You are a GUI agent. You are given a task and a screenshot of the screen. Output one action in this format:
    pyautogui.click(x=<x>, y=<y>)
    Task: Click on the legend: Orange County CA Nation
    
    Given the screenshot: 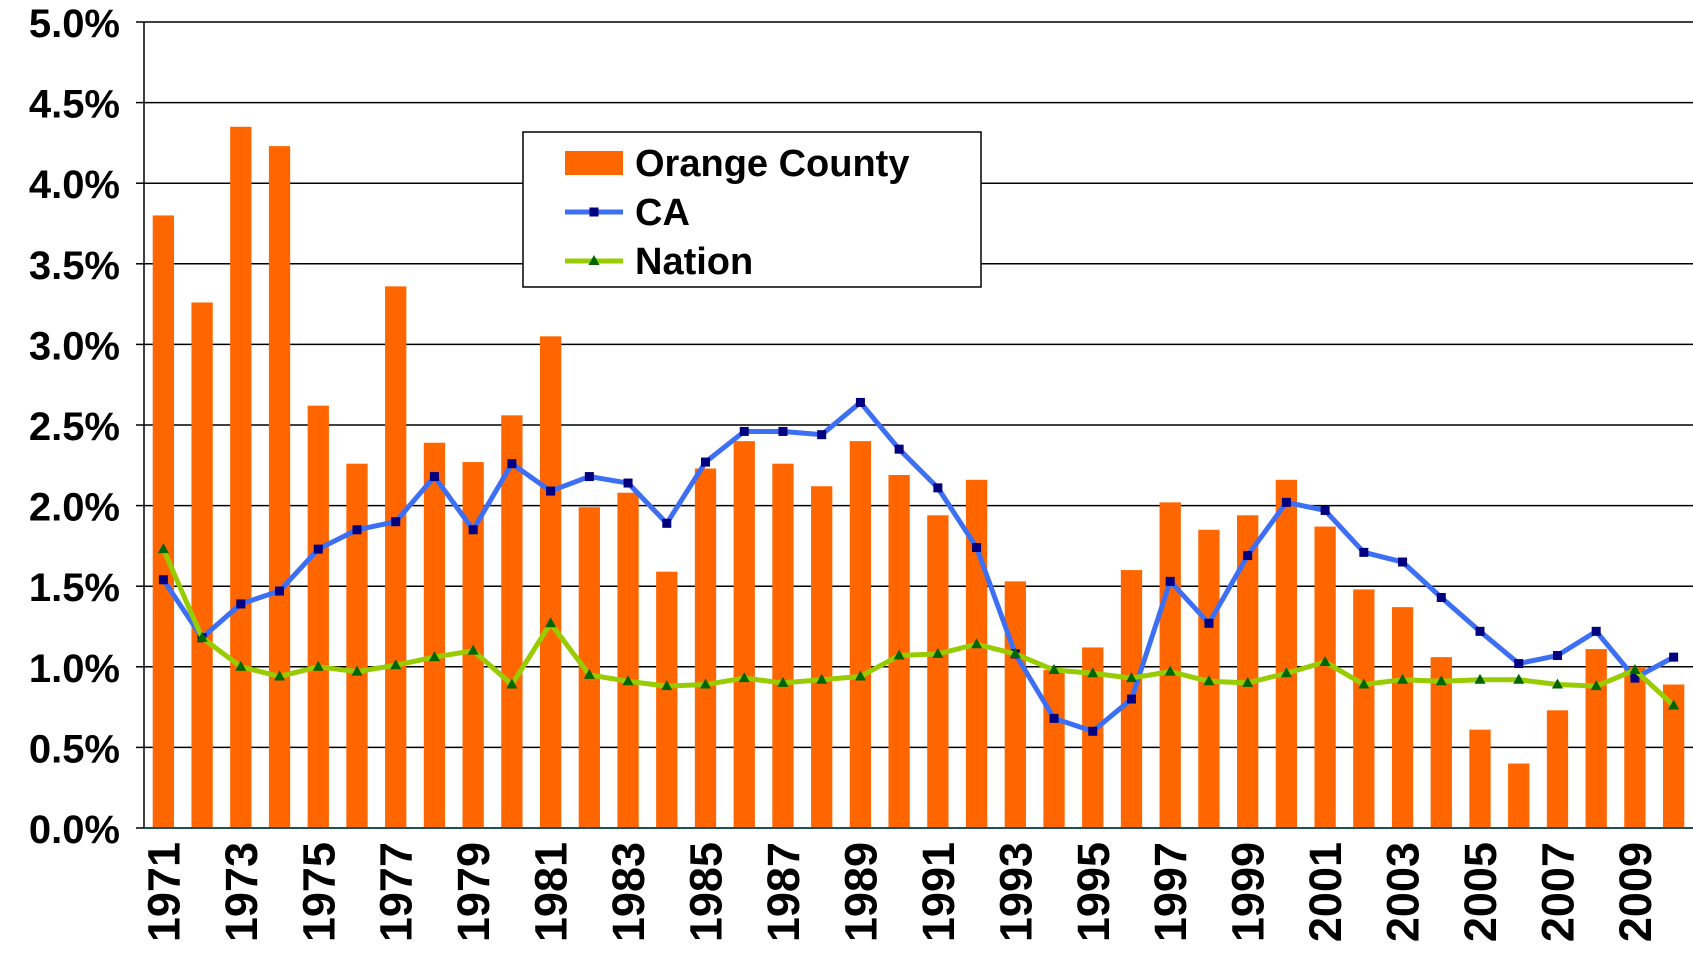 What is the action you would take?
    pyautogui.click(x=752, y=209)
    